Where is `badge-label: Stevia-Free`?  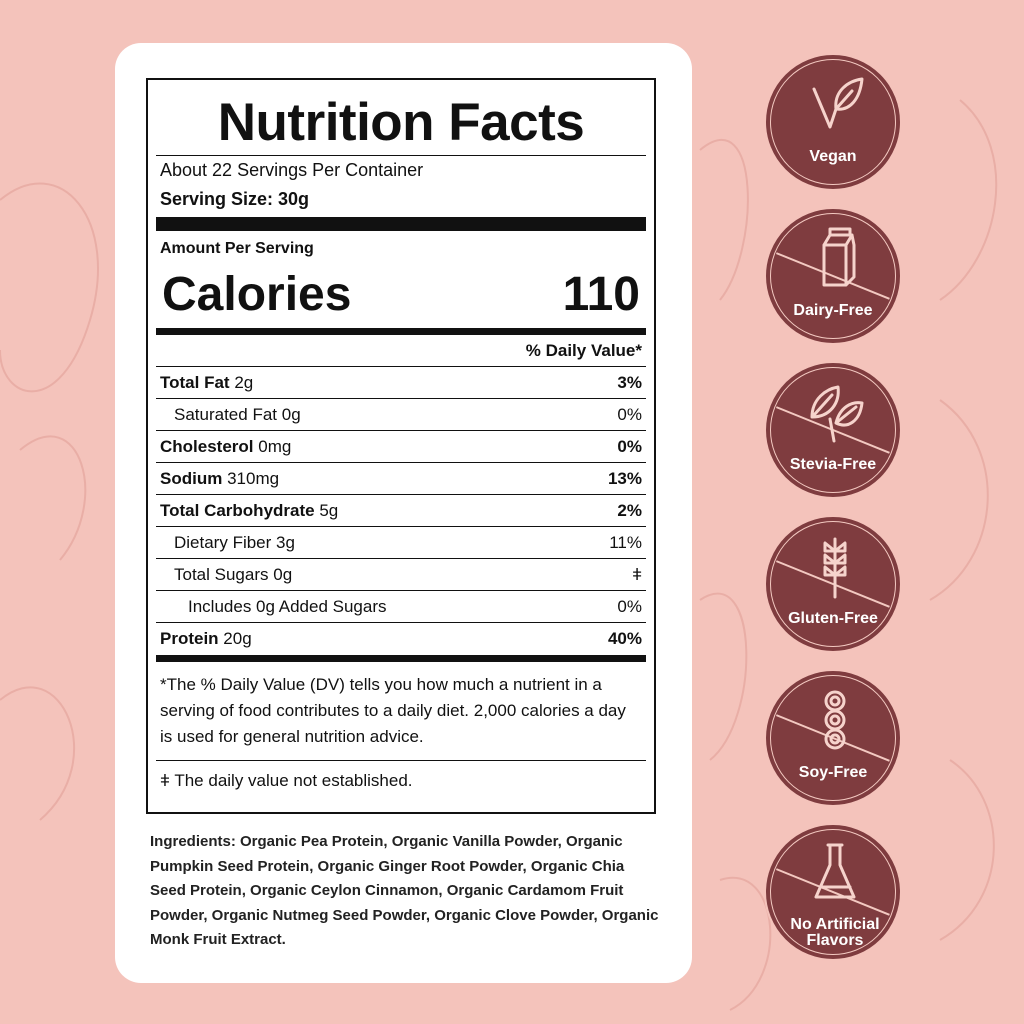 badge-label: Stevia-Free is located at coordinates (833, 464).